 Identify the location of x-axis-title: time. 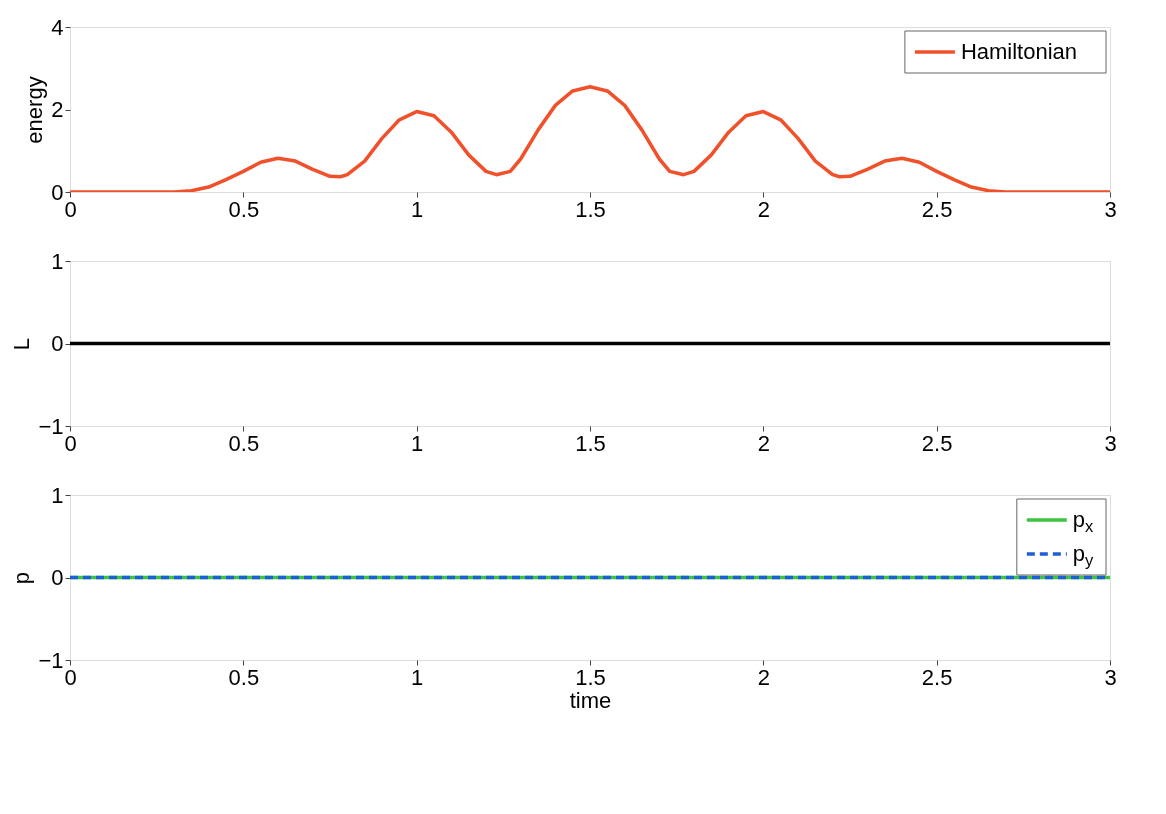
(590, 700).